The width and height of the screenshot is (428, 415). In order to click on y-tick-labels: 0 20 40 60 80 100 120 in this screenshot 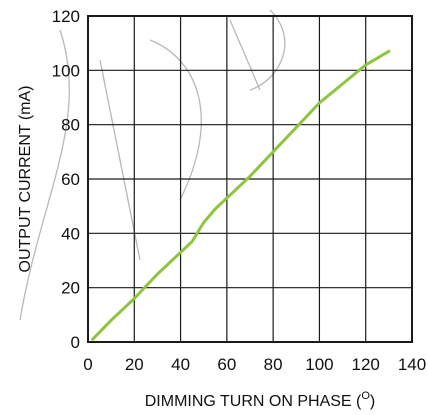, I will do `click(66, 179)`.